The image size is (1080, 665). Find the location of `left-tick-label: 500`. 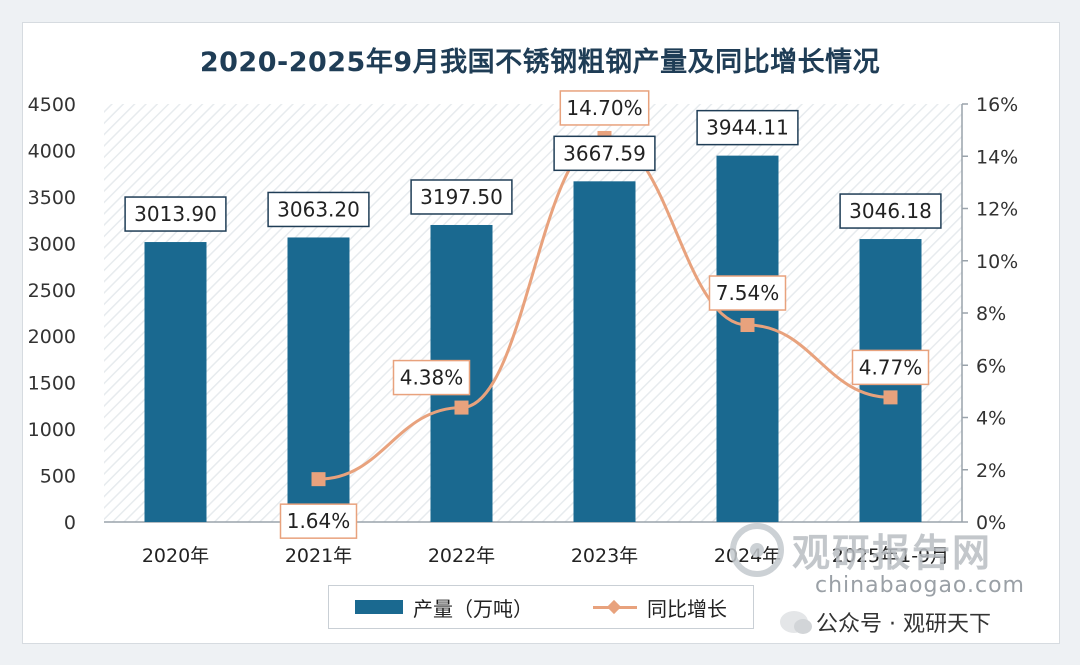

left-tick-label: 500 is located at coordinates (58, 477).